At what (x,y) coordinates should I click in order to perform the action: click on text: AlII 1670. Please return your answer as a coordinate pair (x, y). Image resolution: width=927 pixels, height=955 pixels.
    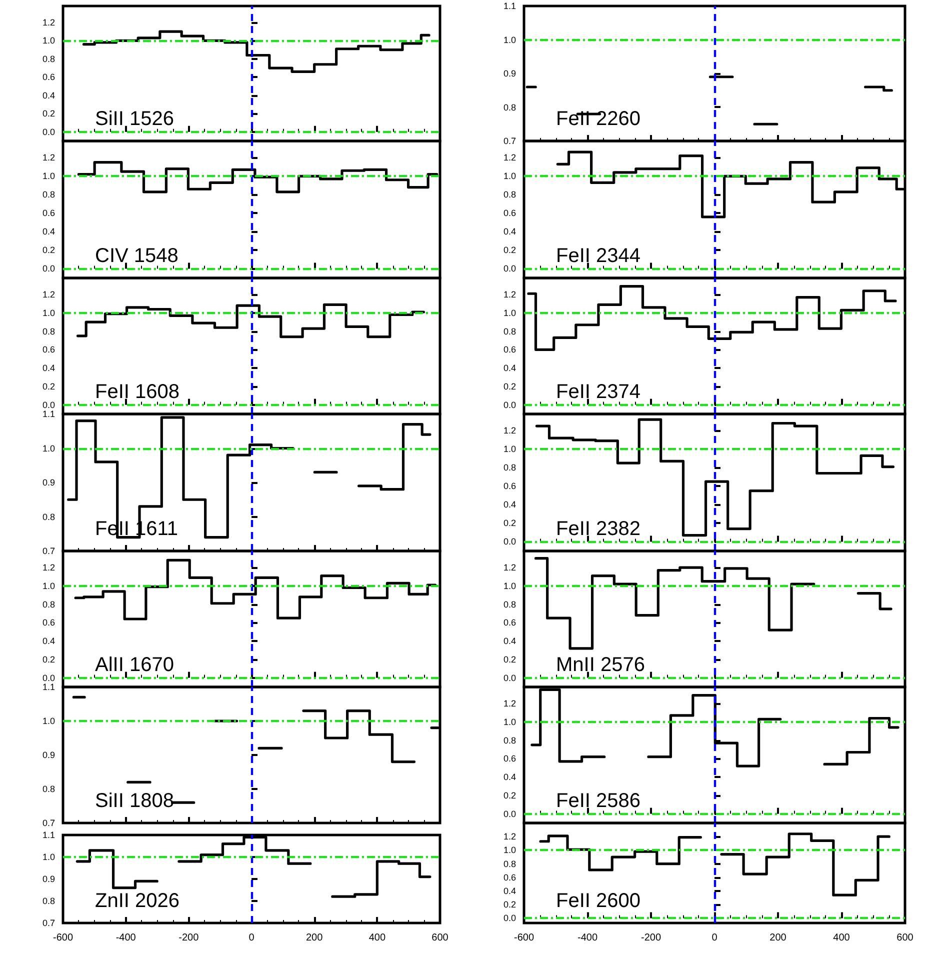
    Looking at the image, I should click on (134, 665).